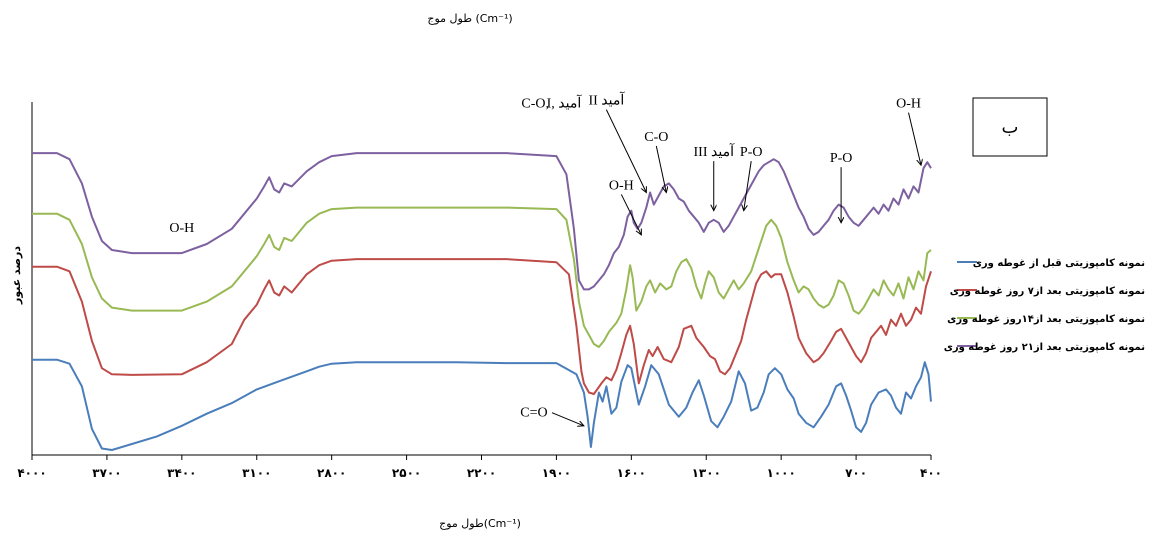 The height and width of the screenshot is (540, 1152). What do you see at coordinates (715, 151) in the screenshot?
I see `annotation-label: III آمید` at bounding box center [715, 151].